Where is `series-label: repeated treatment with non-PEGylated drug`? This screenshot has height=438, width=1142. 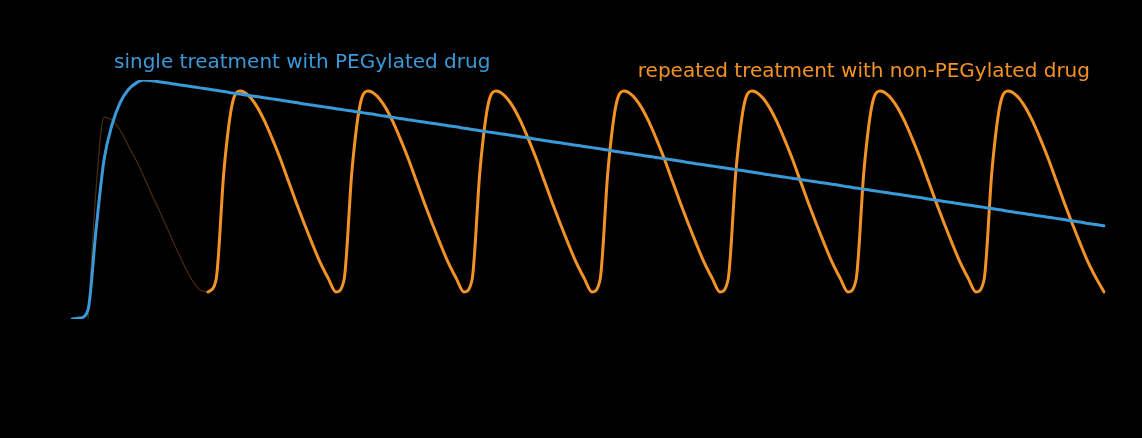 series-label: repeated treatment with non-PEGylated drug is located at coordinates (863, 69).